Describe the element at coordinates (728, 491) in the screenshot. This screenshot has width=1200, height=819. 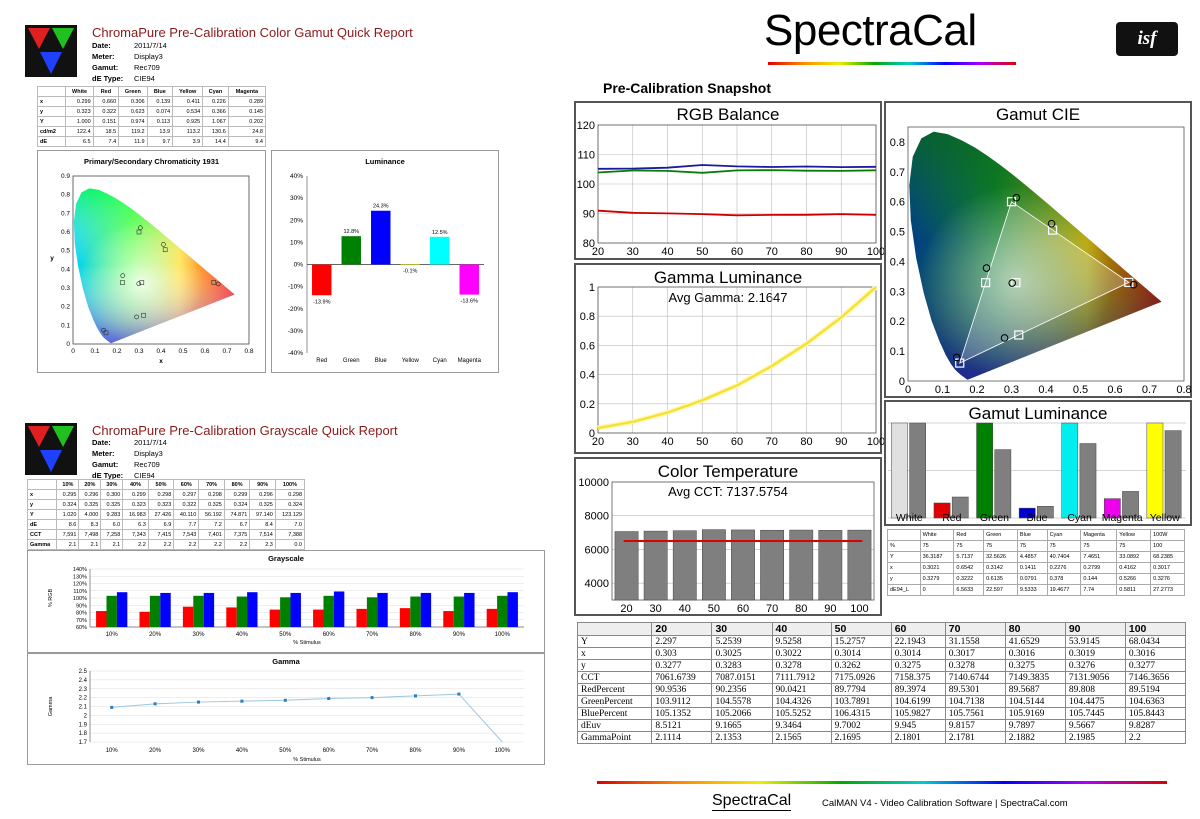
I see `avg-cct: Avg CCT: 7137.5754` at that location.